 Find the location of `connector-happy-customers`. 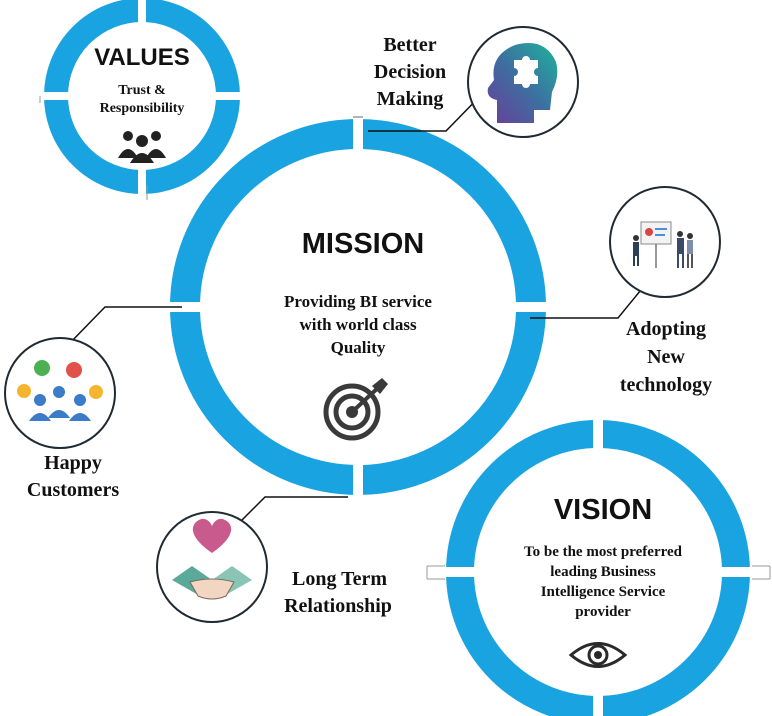

connector-happy-customers is located at coordinates (124, 326).